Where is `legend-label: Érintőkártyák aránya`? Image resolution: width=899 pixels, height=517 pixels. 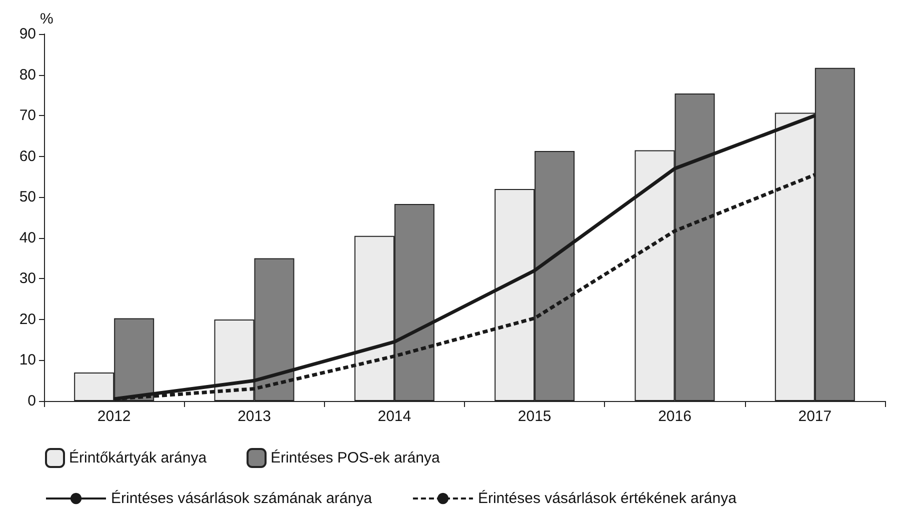
legend-label: Érintőkártyák aránya is located at coordinates (138, 457).